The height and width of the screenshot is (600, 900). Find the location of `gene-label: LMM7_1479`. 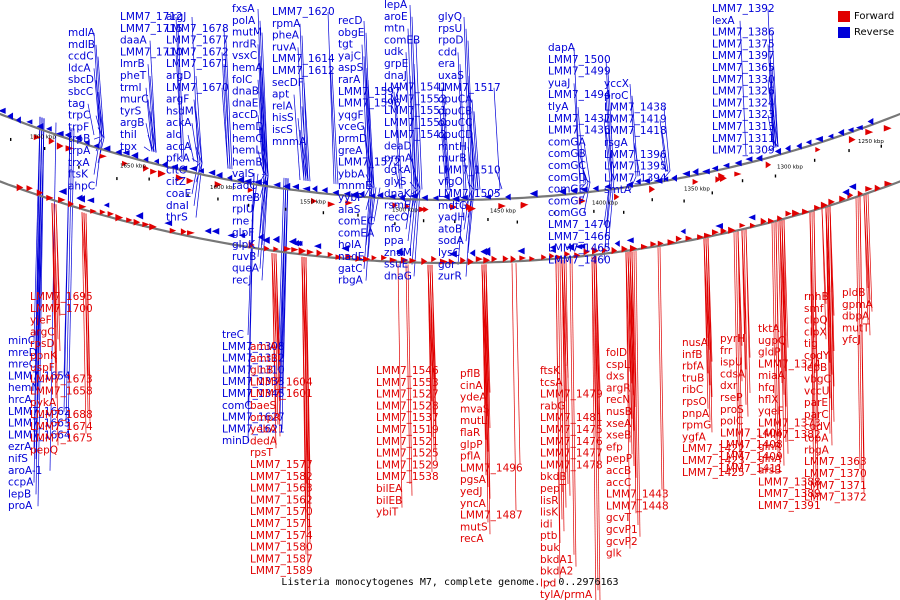

gene-label: LMM7_1479 is located at coordinates (571, 395).